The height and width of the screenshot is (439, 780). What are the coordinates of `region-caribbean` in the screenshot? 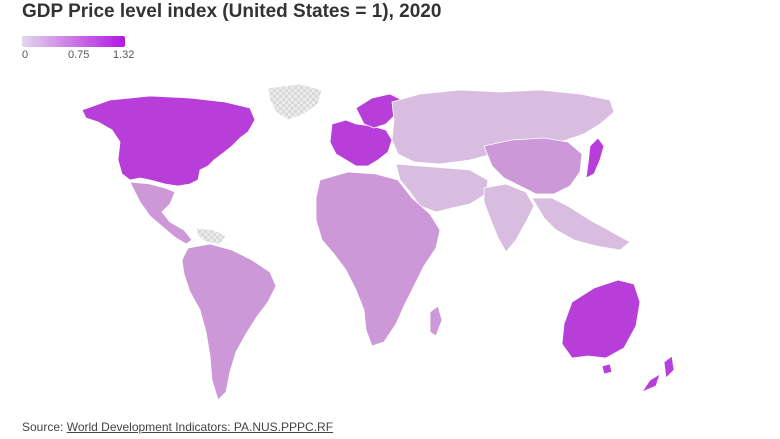 It's located at (211, 236).